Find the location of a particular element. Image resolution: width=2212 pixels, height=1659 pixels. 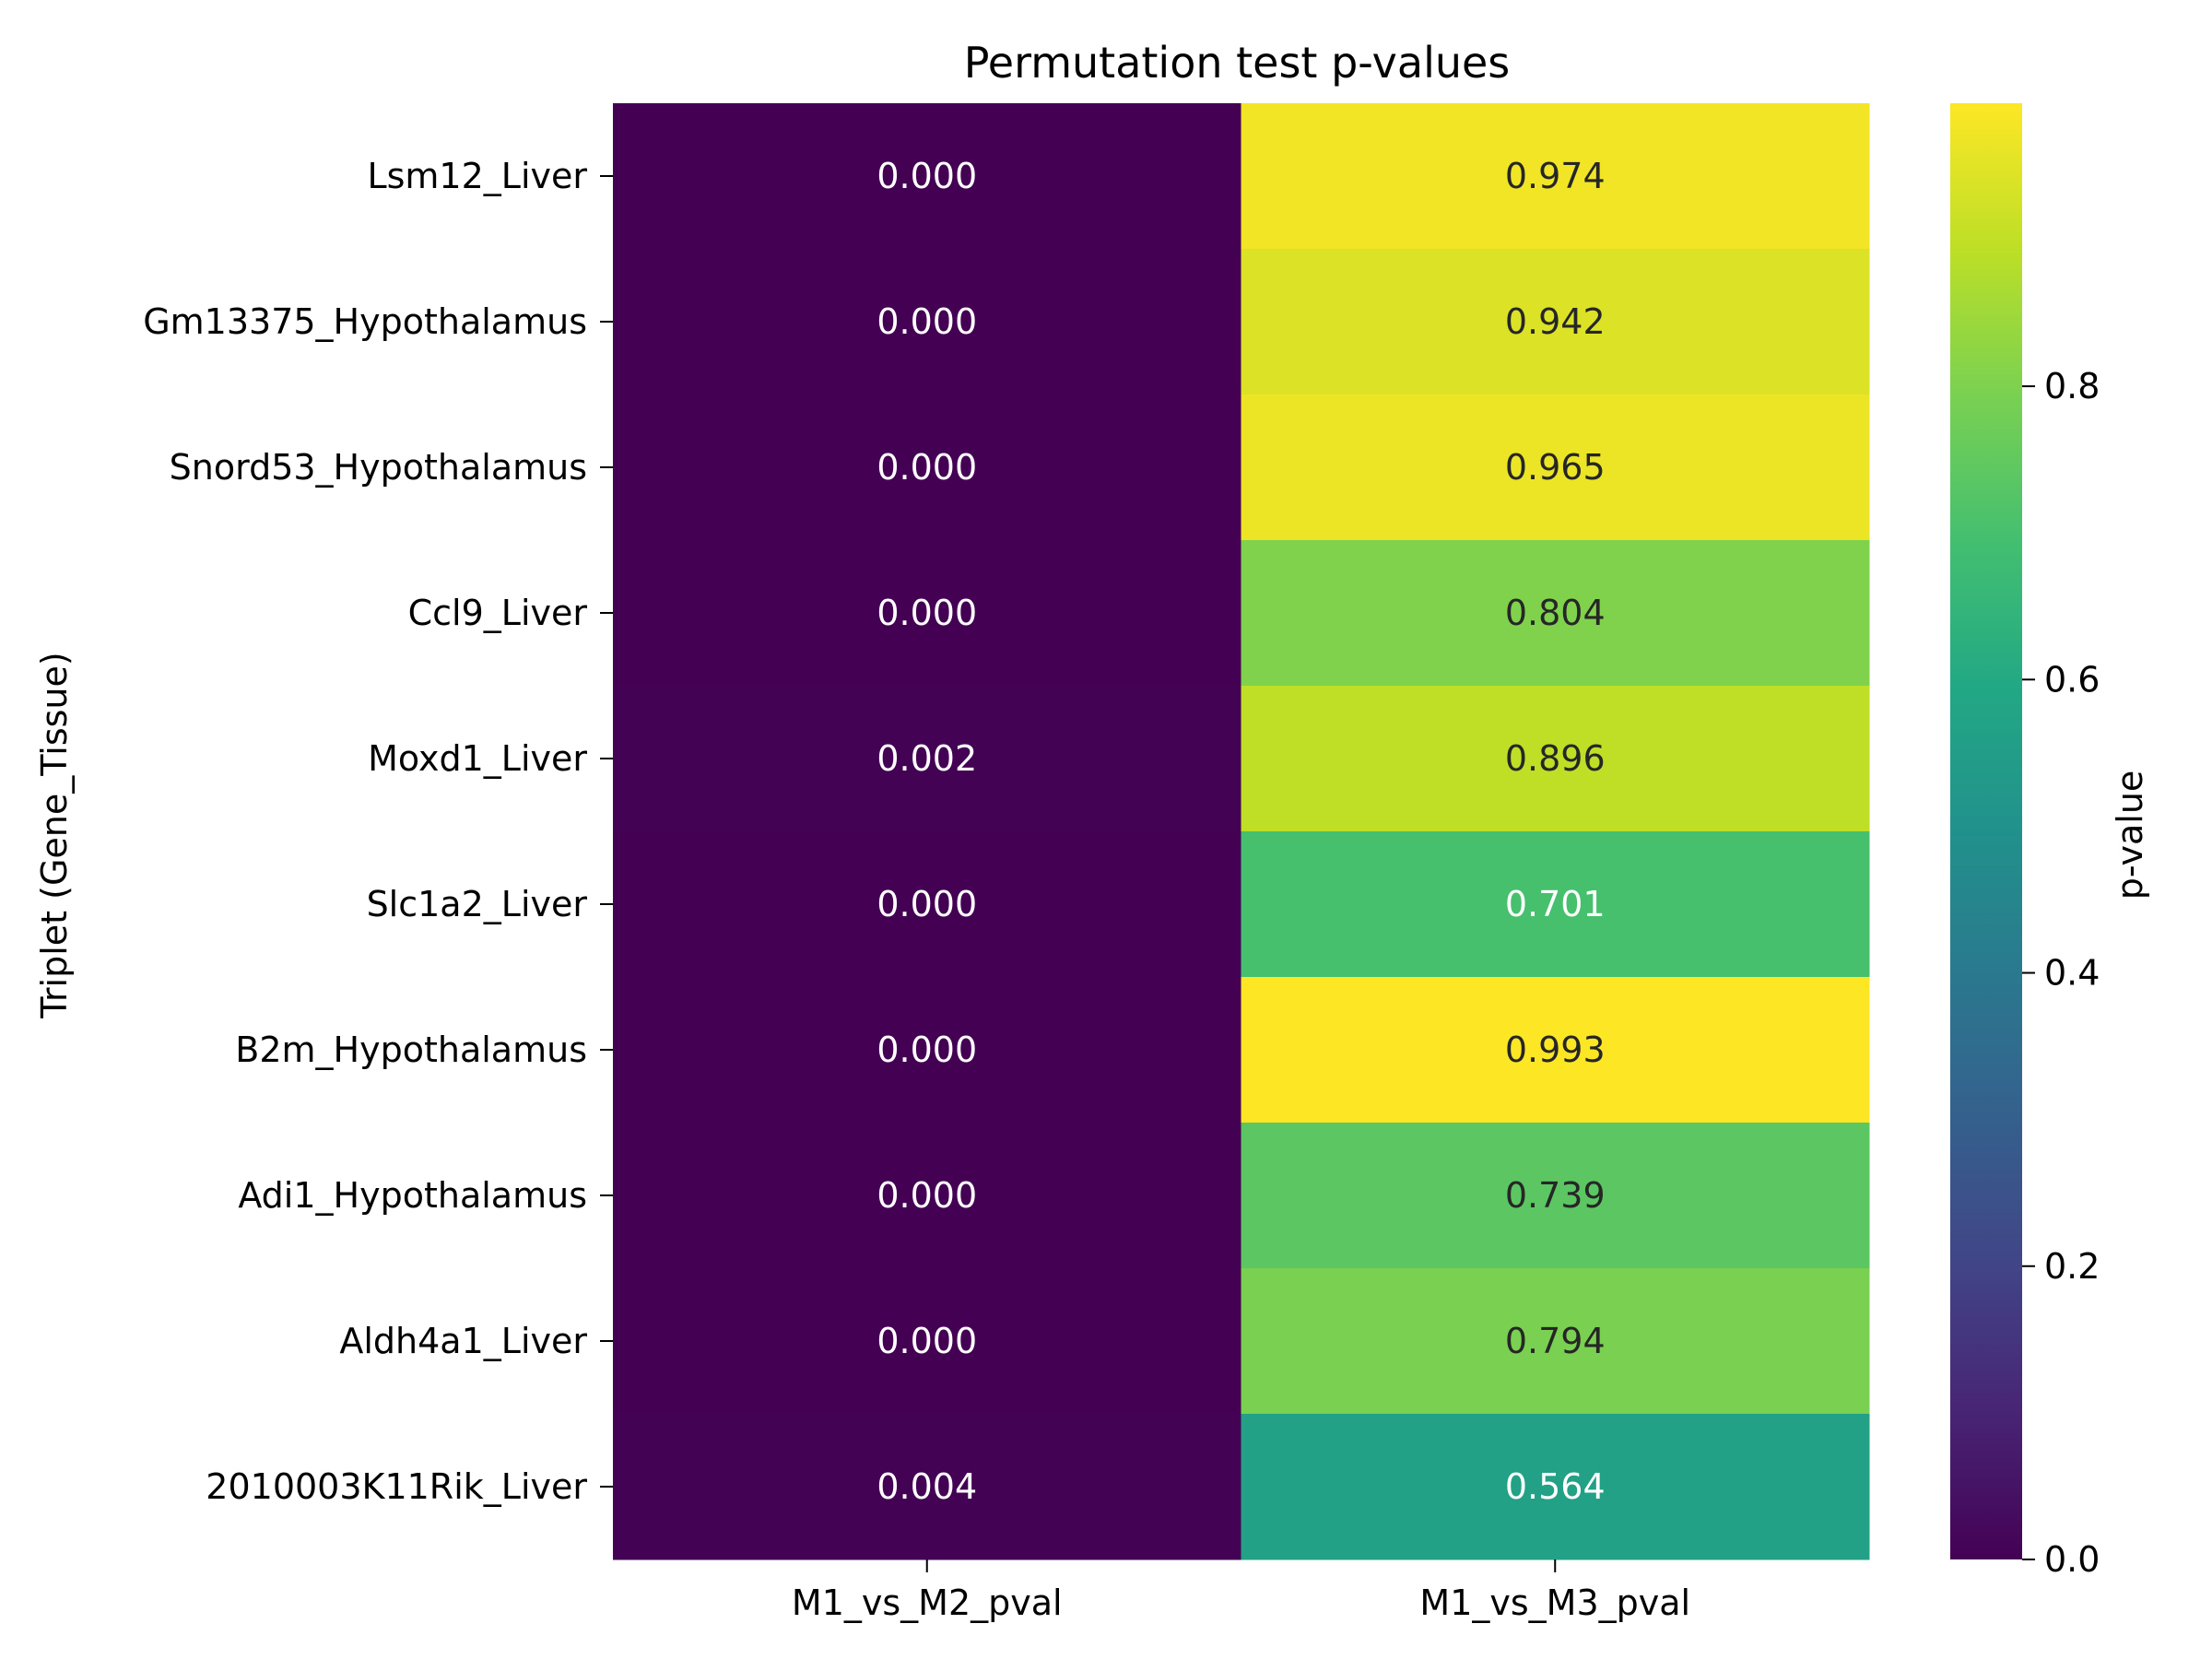

y-tick-label: Aldh4a1_Liver is located at coordinates (463, 1341).